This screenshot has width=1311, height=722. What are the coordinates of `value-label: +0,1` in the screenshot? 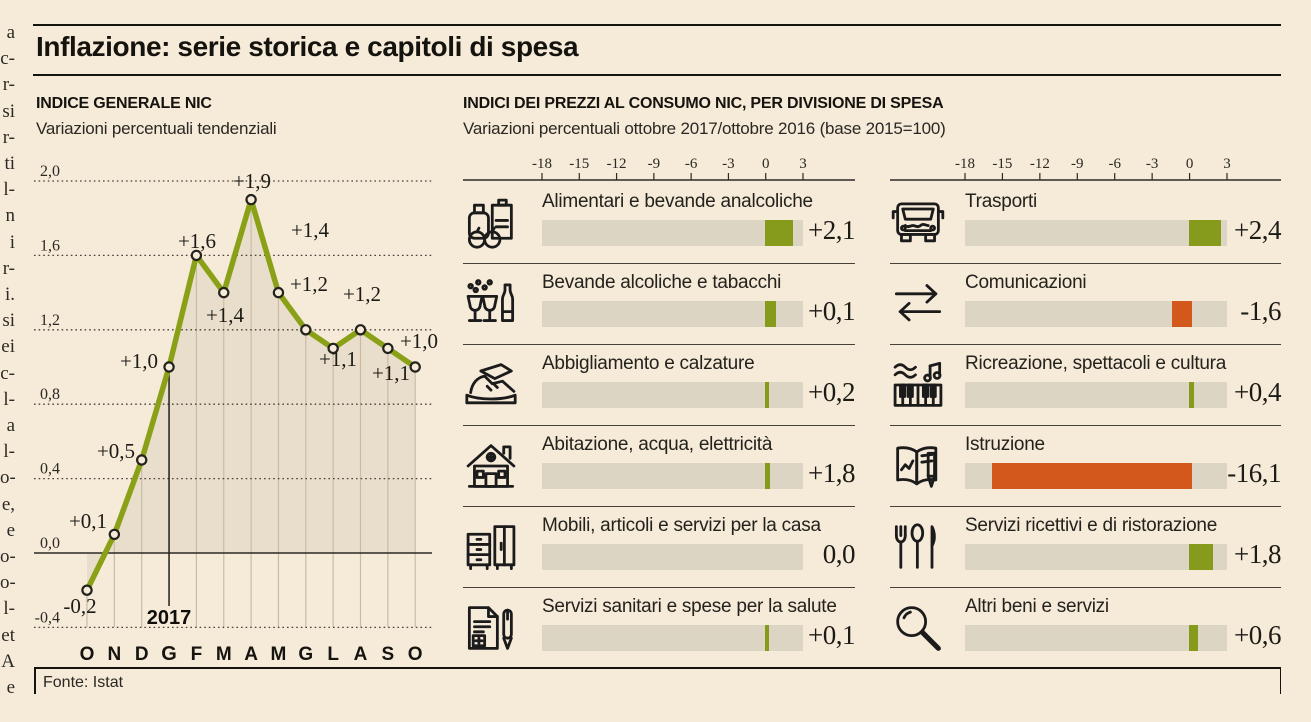 It's located at (831, 635).